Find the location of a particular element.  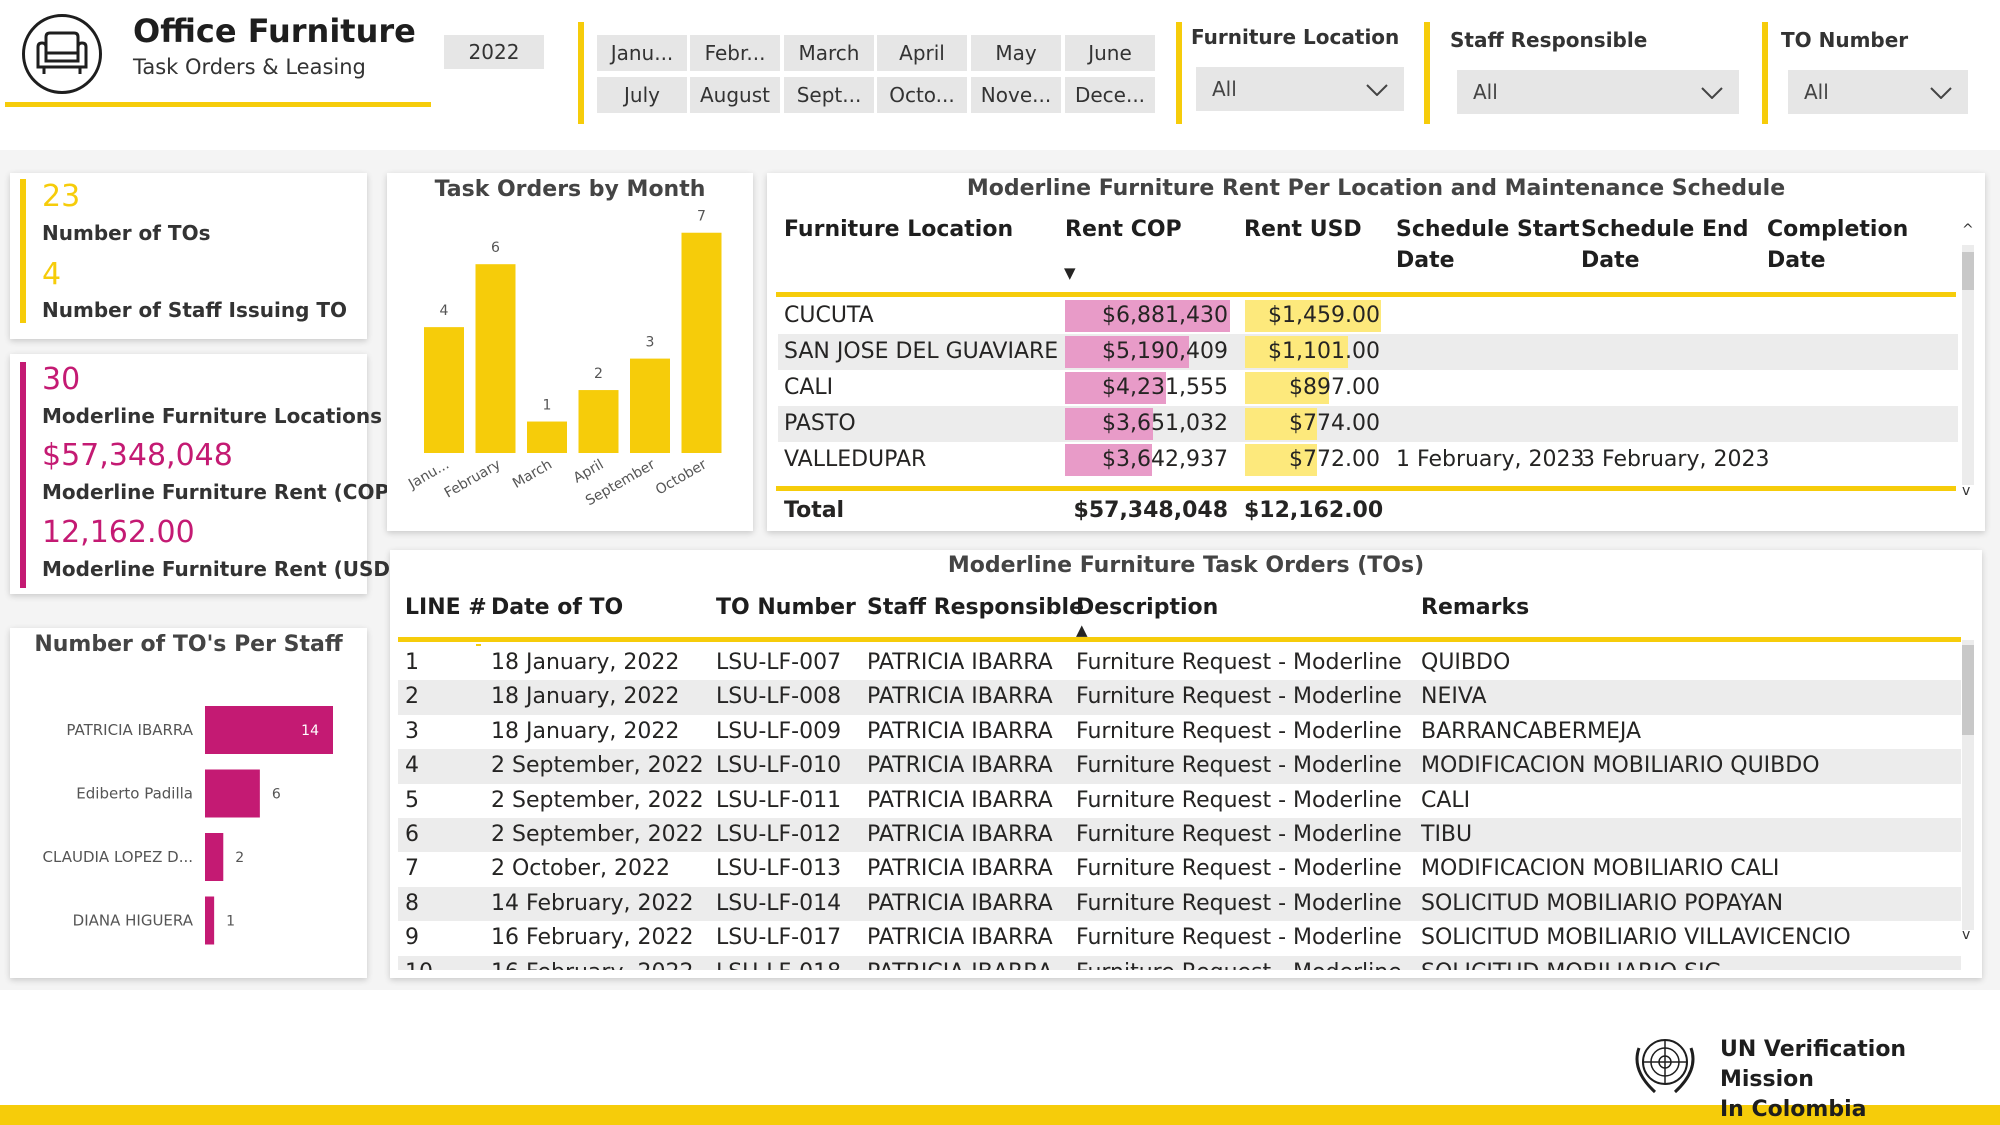

kpi-rent-usd-label: Moderline Furniture Rent (USD) is located at coordinates (221, 569).